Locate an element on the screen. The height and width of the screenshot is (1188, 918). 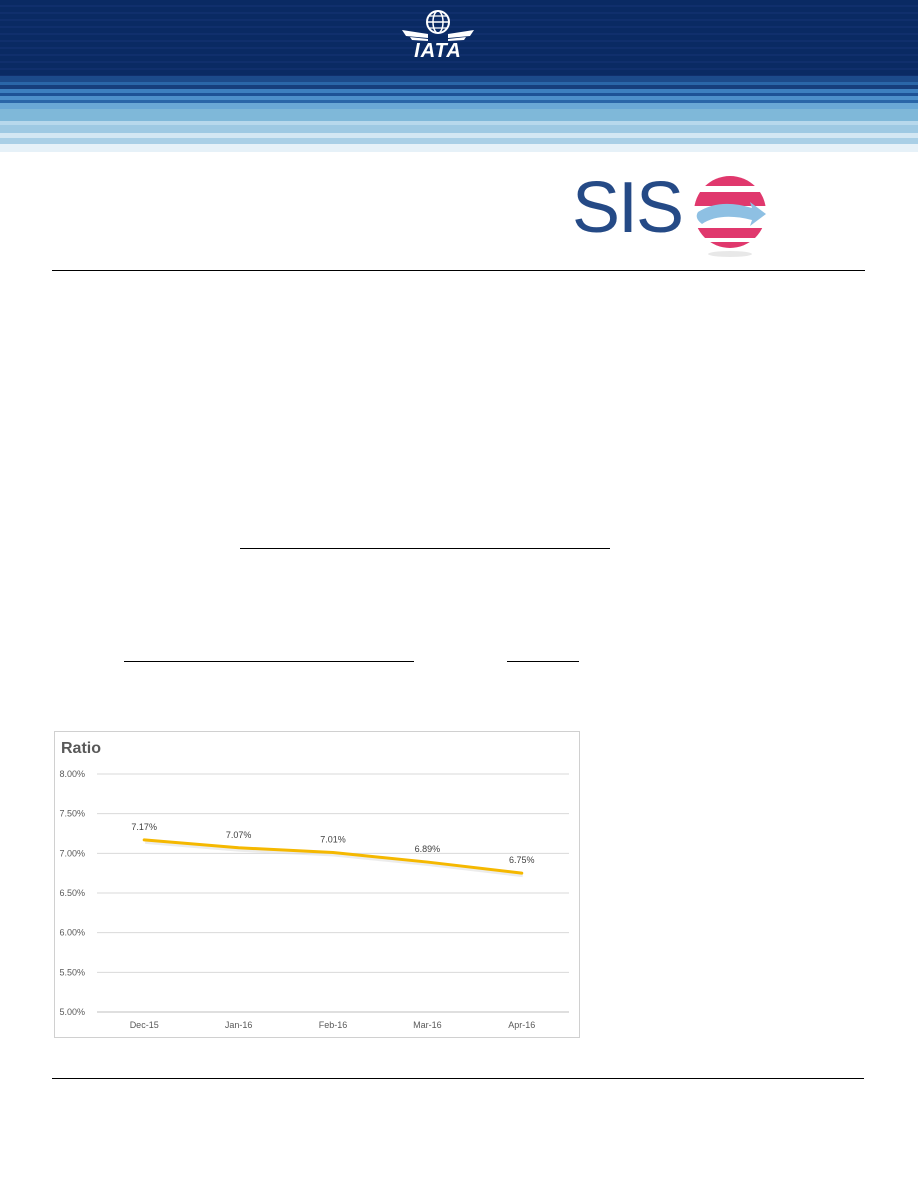
iata-globe-icon is located at coordinates (438, 25).